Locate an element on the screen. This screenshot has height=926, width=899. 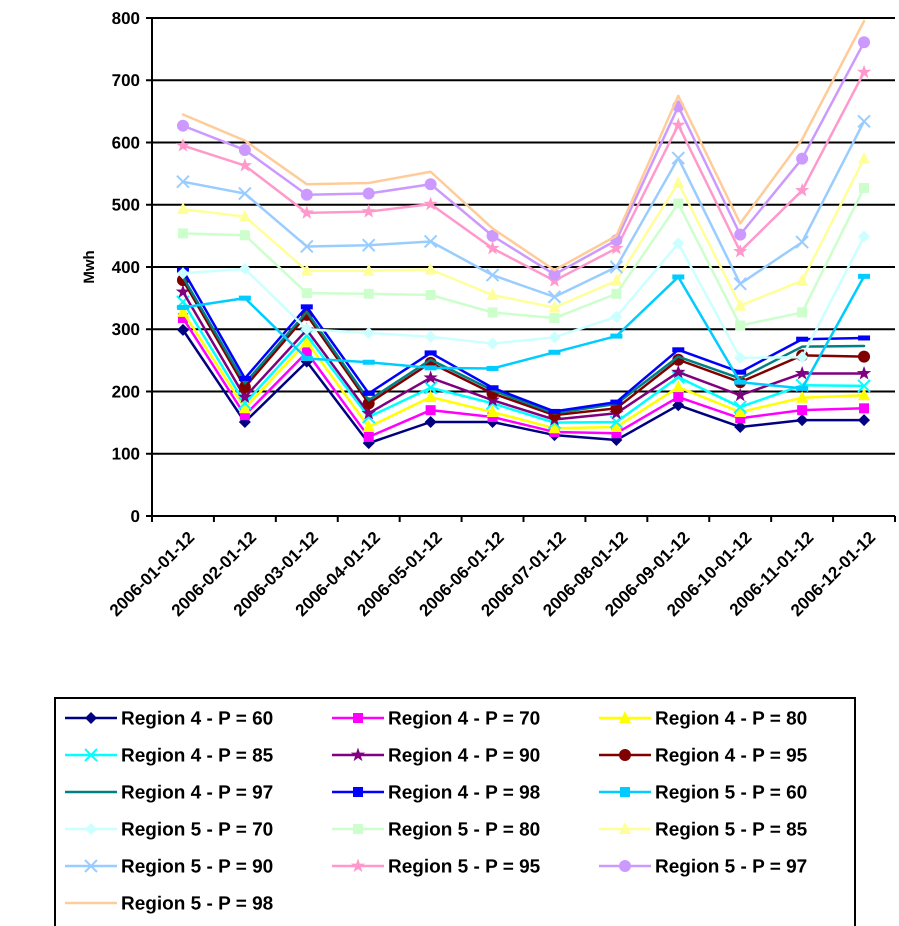
legend-label: Region 5 - P = 90 is located at coordinates (197, 867).